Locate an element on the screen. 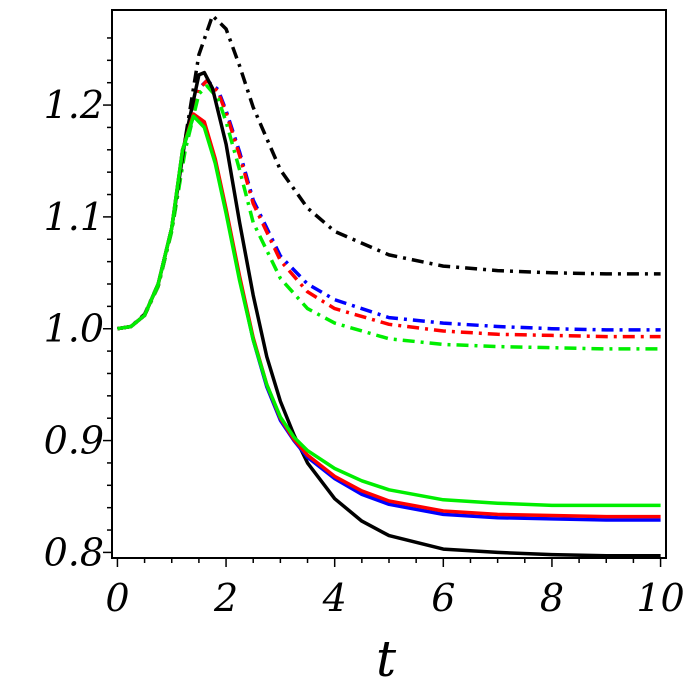 The height and width of the screenshot is (694, 694). x-tick-label: 2 is located at coordinates (225, 598).